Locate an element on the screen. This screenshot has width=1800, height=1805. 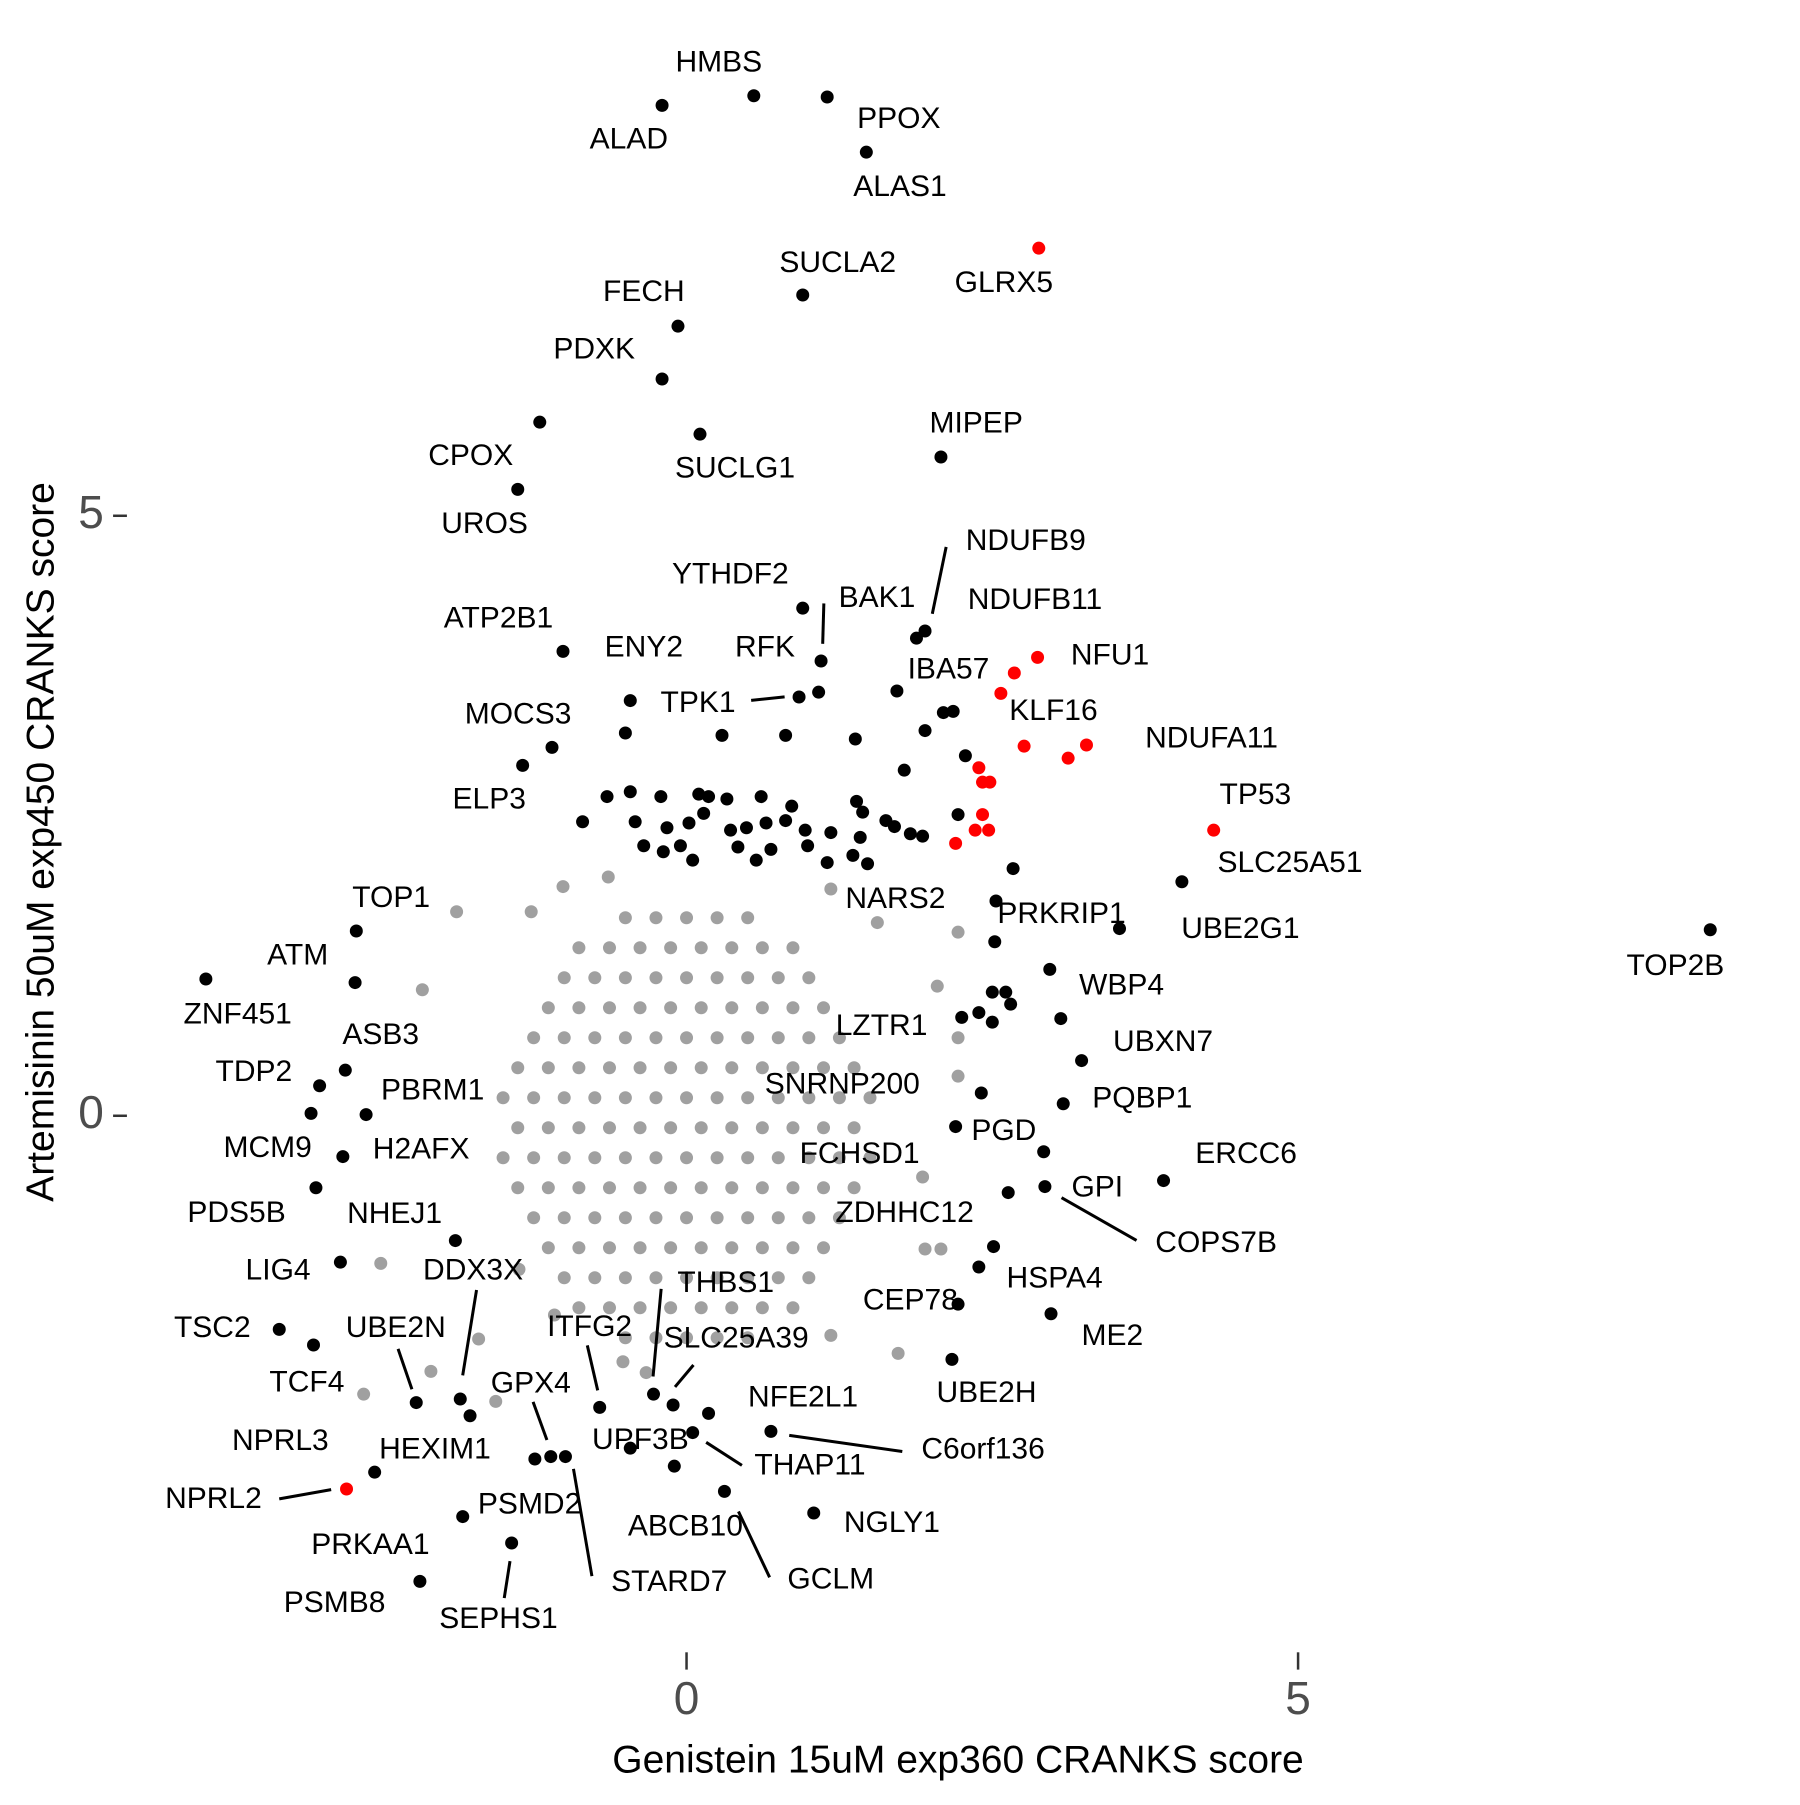
point-label: TDP2 is located at coordinates (254, 1071).